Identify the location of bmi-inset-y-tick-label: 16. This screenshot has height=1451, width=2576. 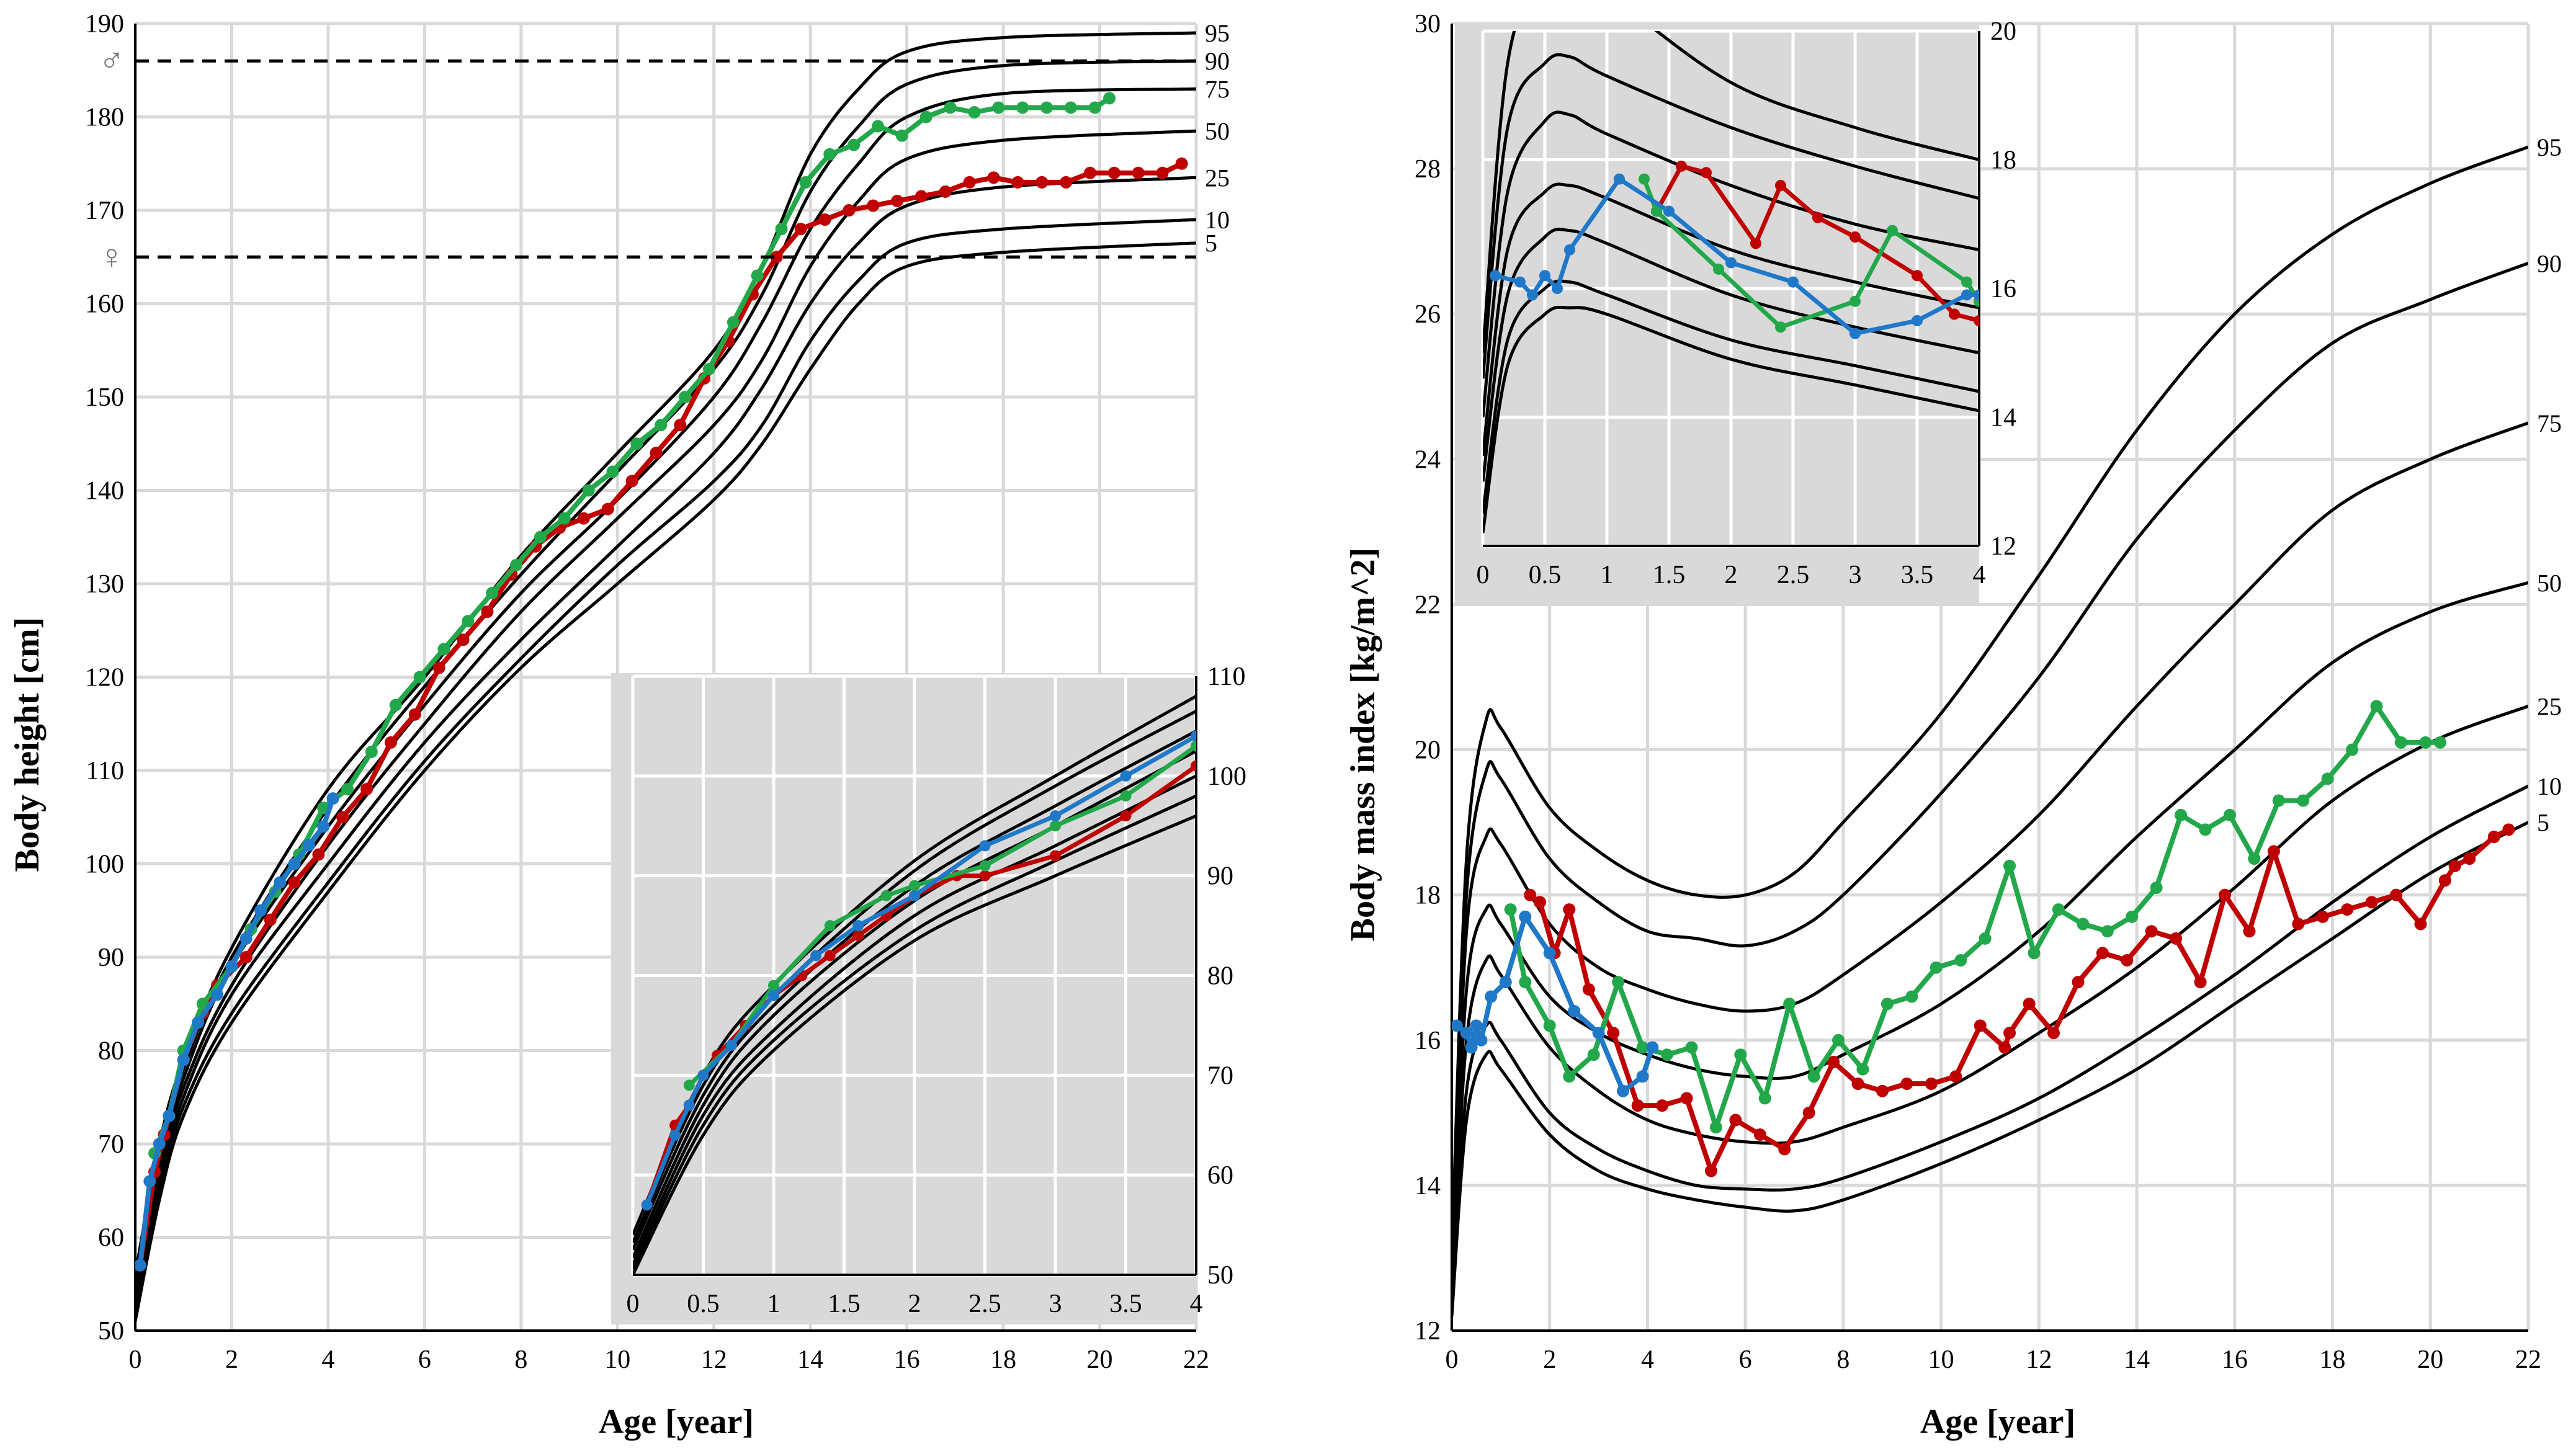
(2003, 289).